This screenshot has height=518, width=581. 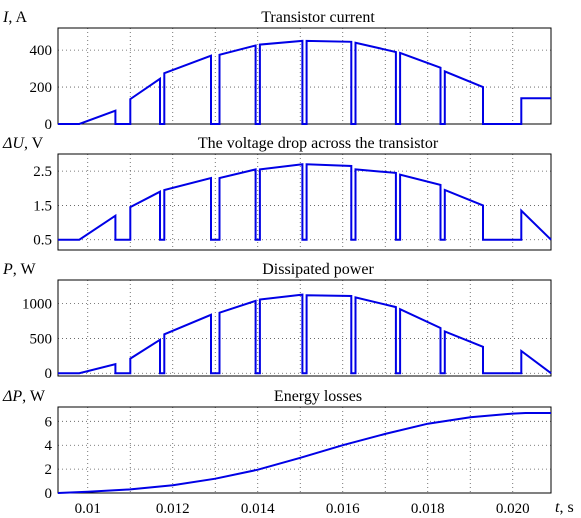 What do you see at coordinates (34, 143) in the screenshot?
I see `ylabel-unit-voltage: , V` at bounding box center [34, 143].